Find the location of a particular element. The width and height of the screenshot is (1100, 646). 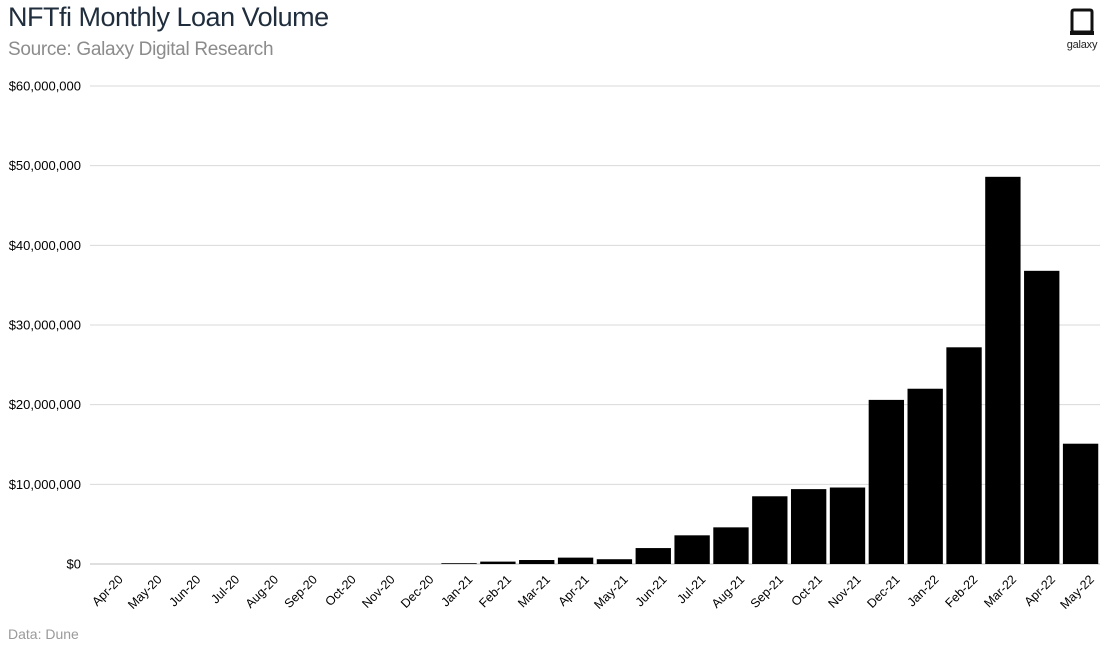

x-tick-label: May-21 is located at coordinates (610, 591).